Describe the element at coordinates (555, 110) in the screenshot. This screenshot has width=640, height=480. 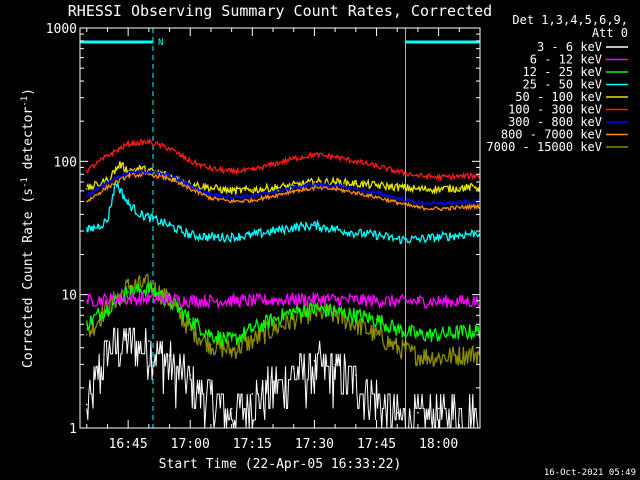
I see `legend-label-5: 100 - 300 keV` at that location.